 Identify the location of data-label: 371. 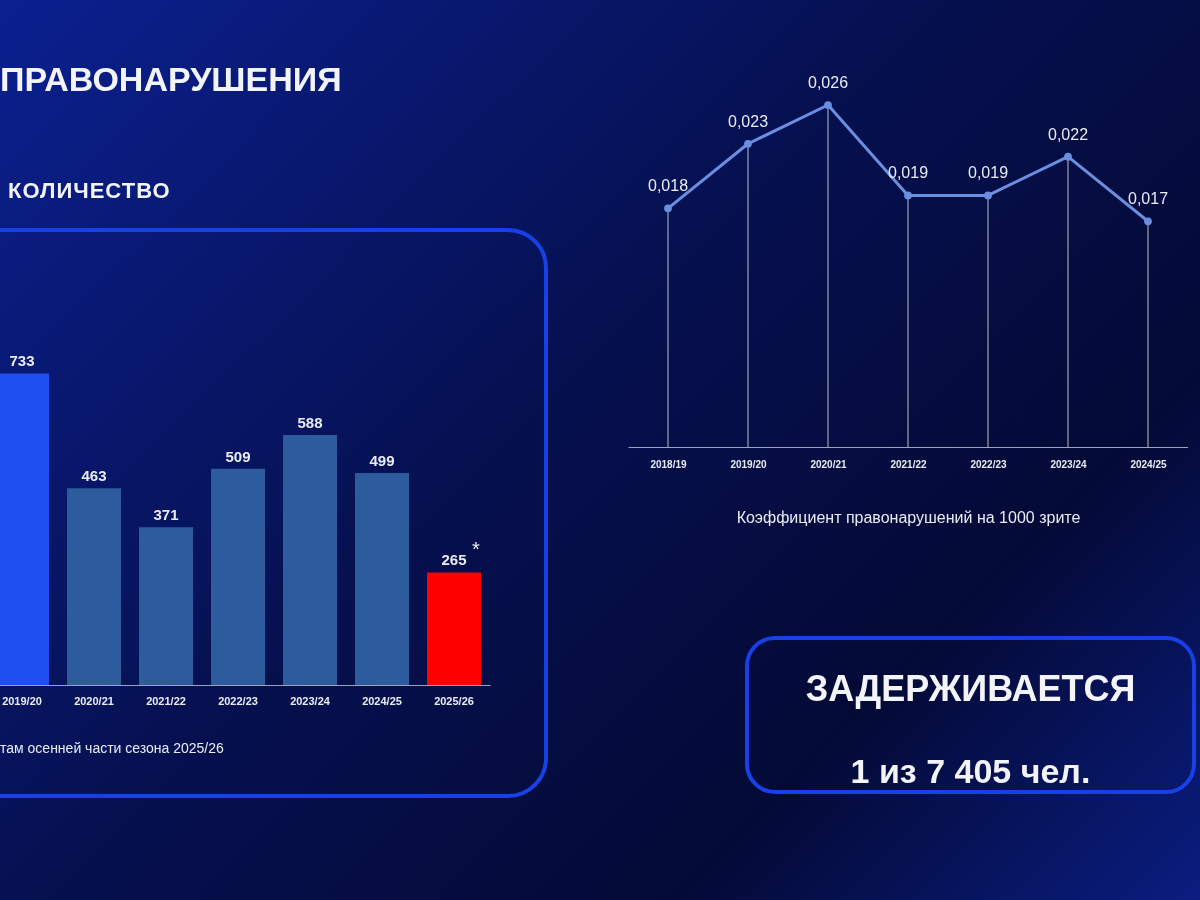
(166, 515).